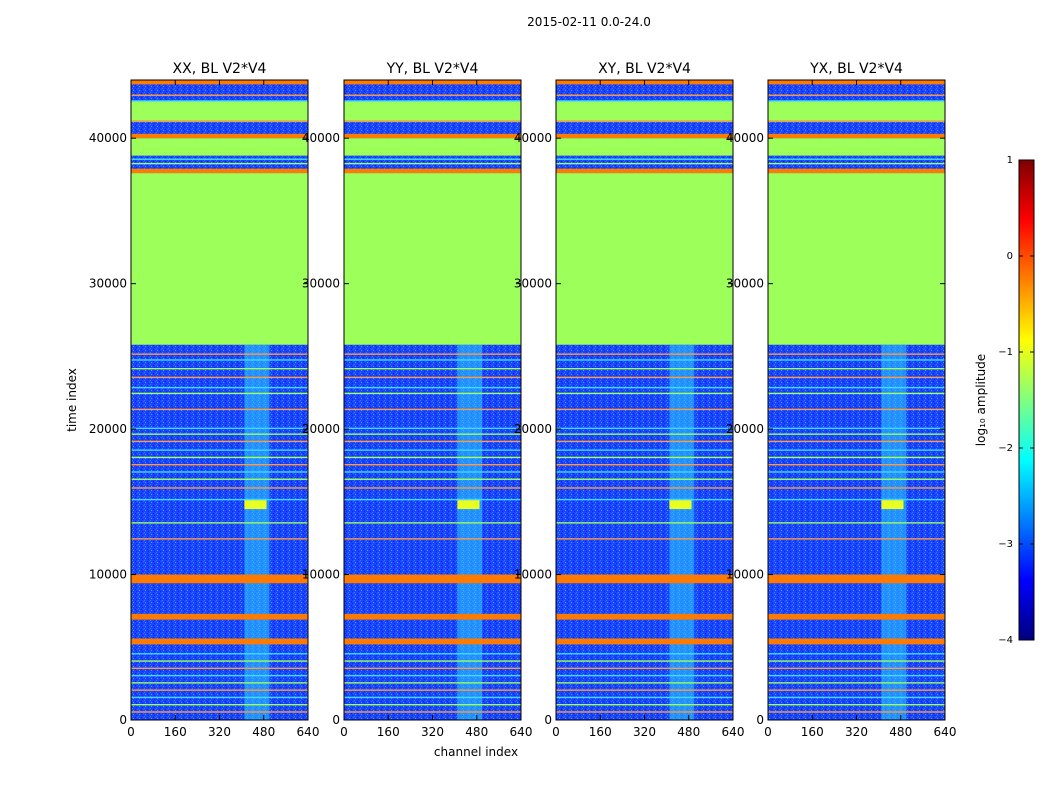  Describe the element at coordinates (388, 732) in the screenshot. I see `x-tick-label: 160` at that location.